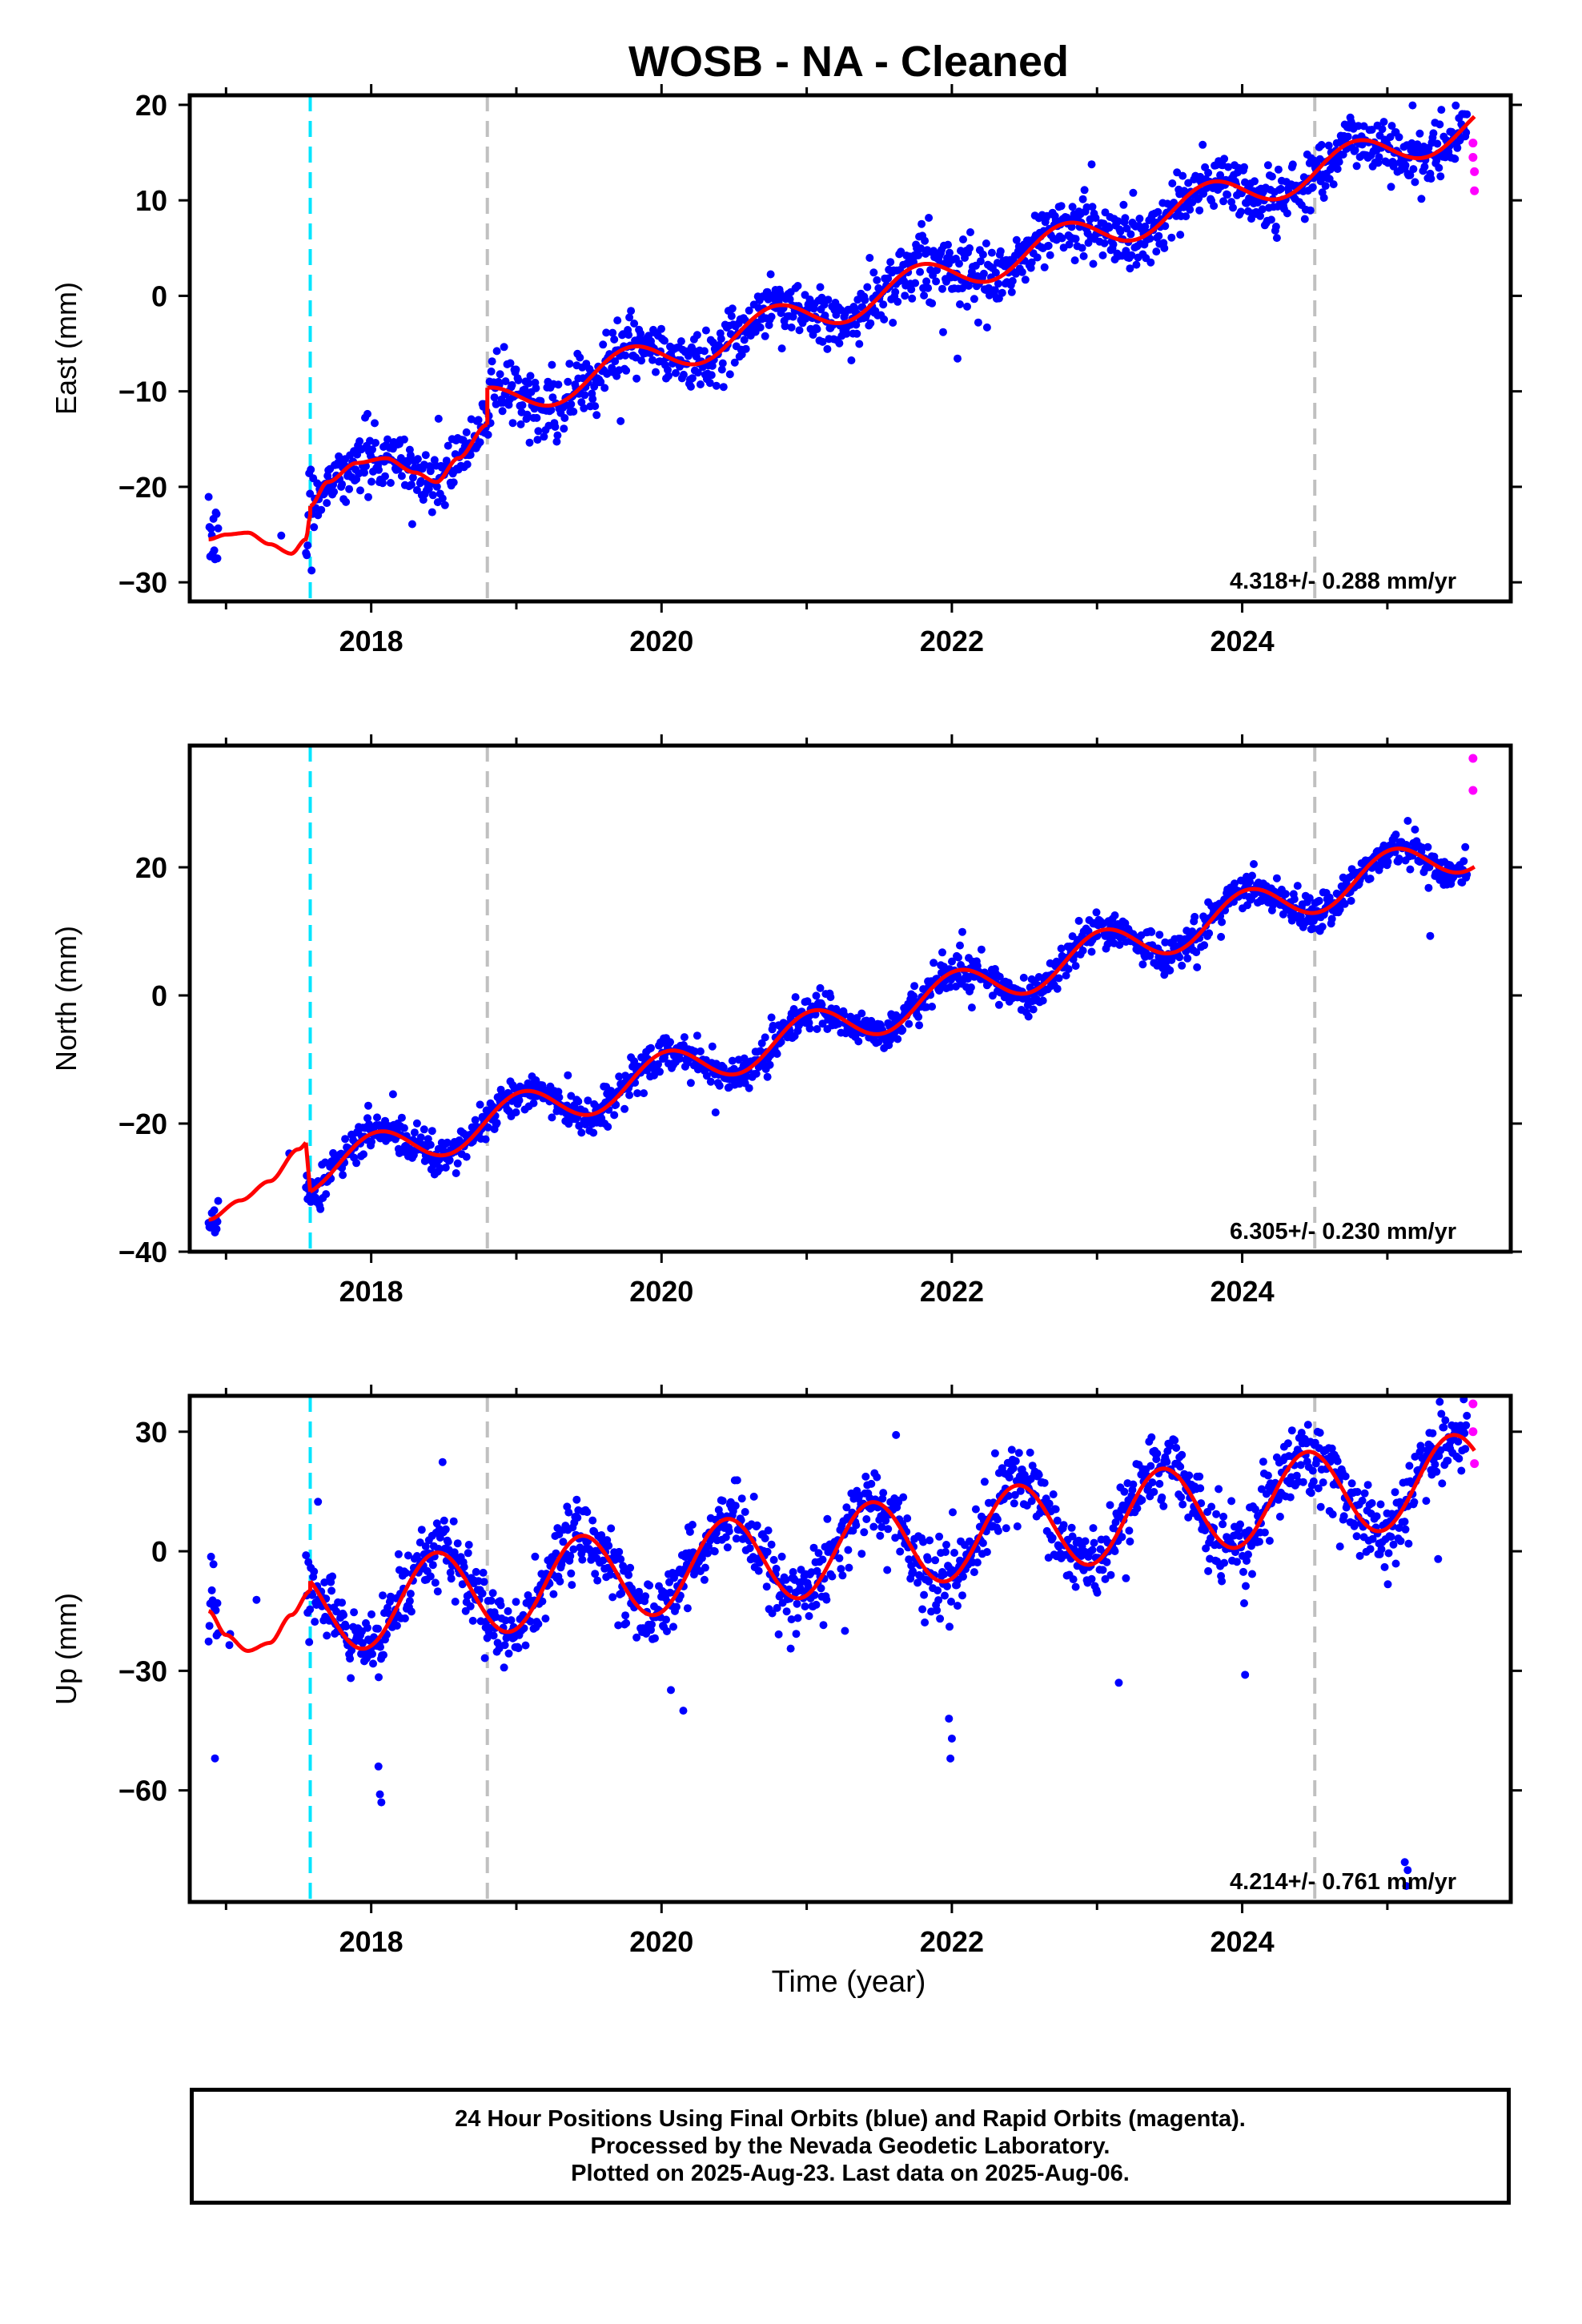 Image resolution: width=1582 pixels, height=2324 pixels. Describe the element at coordinates (159, 995) in the screenshot. I see `y-tick-label: 0` at that location.